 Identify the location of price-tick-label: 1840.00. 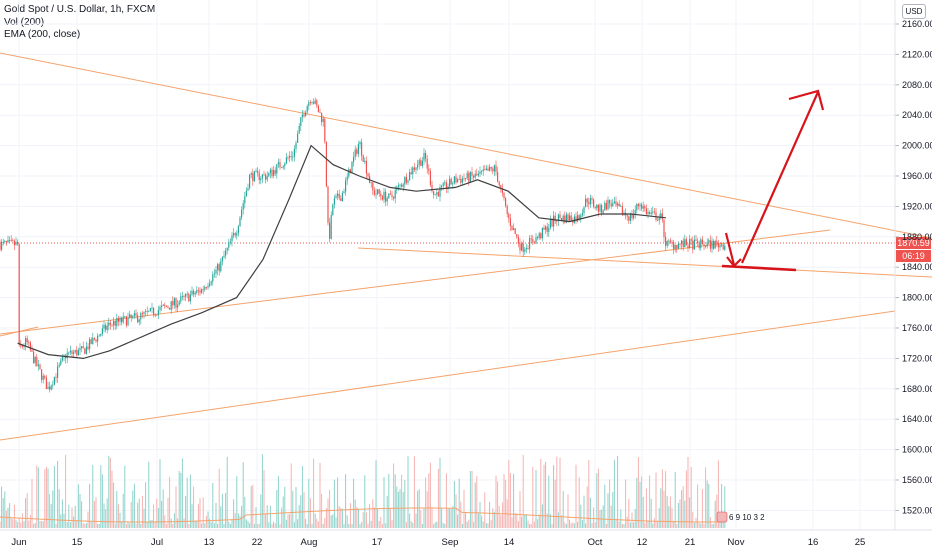
(917, 267).